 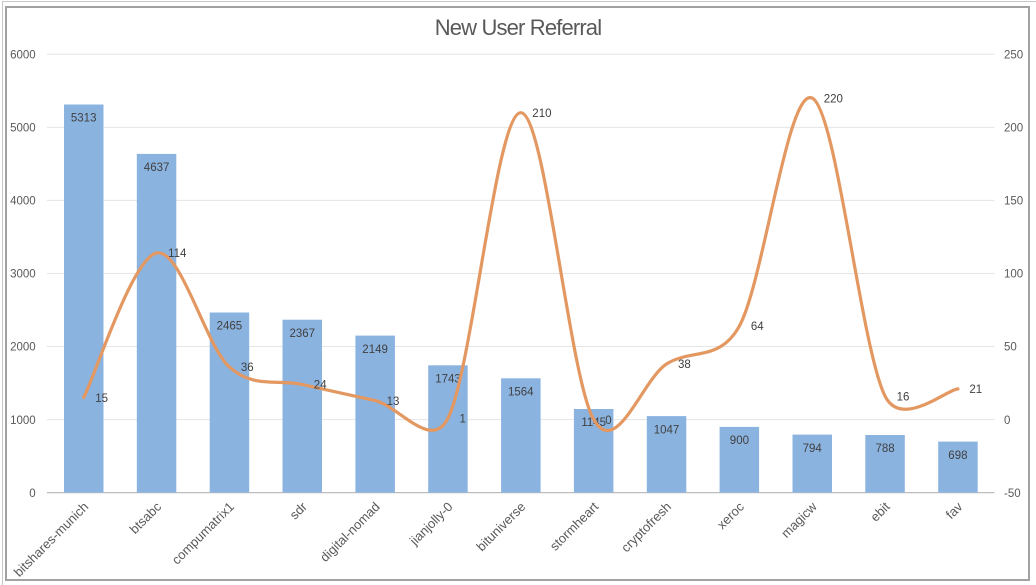 I want to click on svg-text: 788, so click(x=885, y=449).